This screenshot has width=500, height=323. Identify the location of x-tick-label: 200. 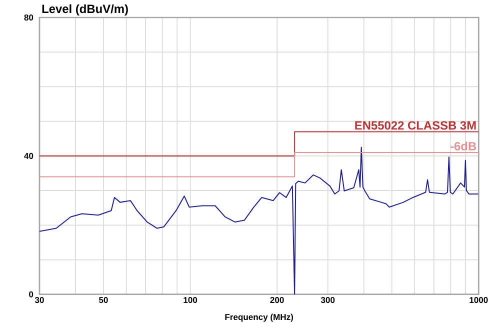
(277, 300).